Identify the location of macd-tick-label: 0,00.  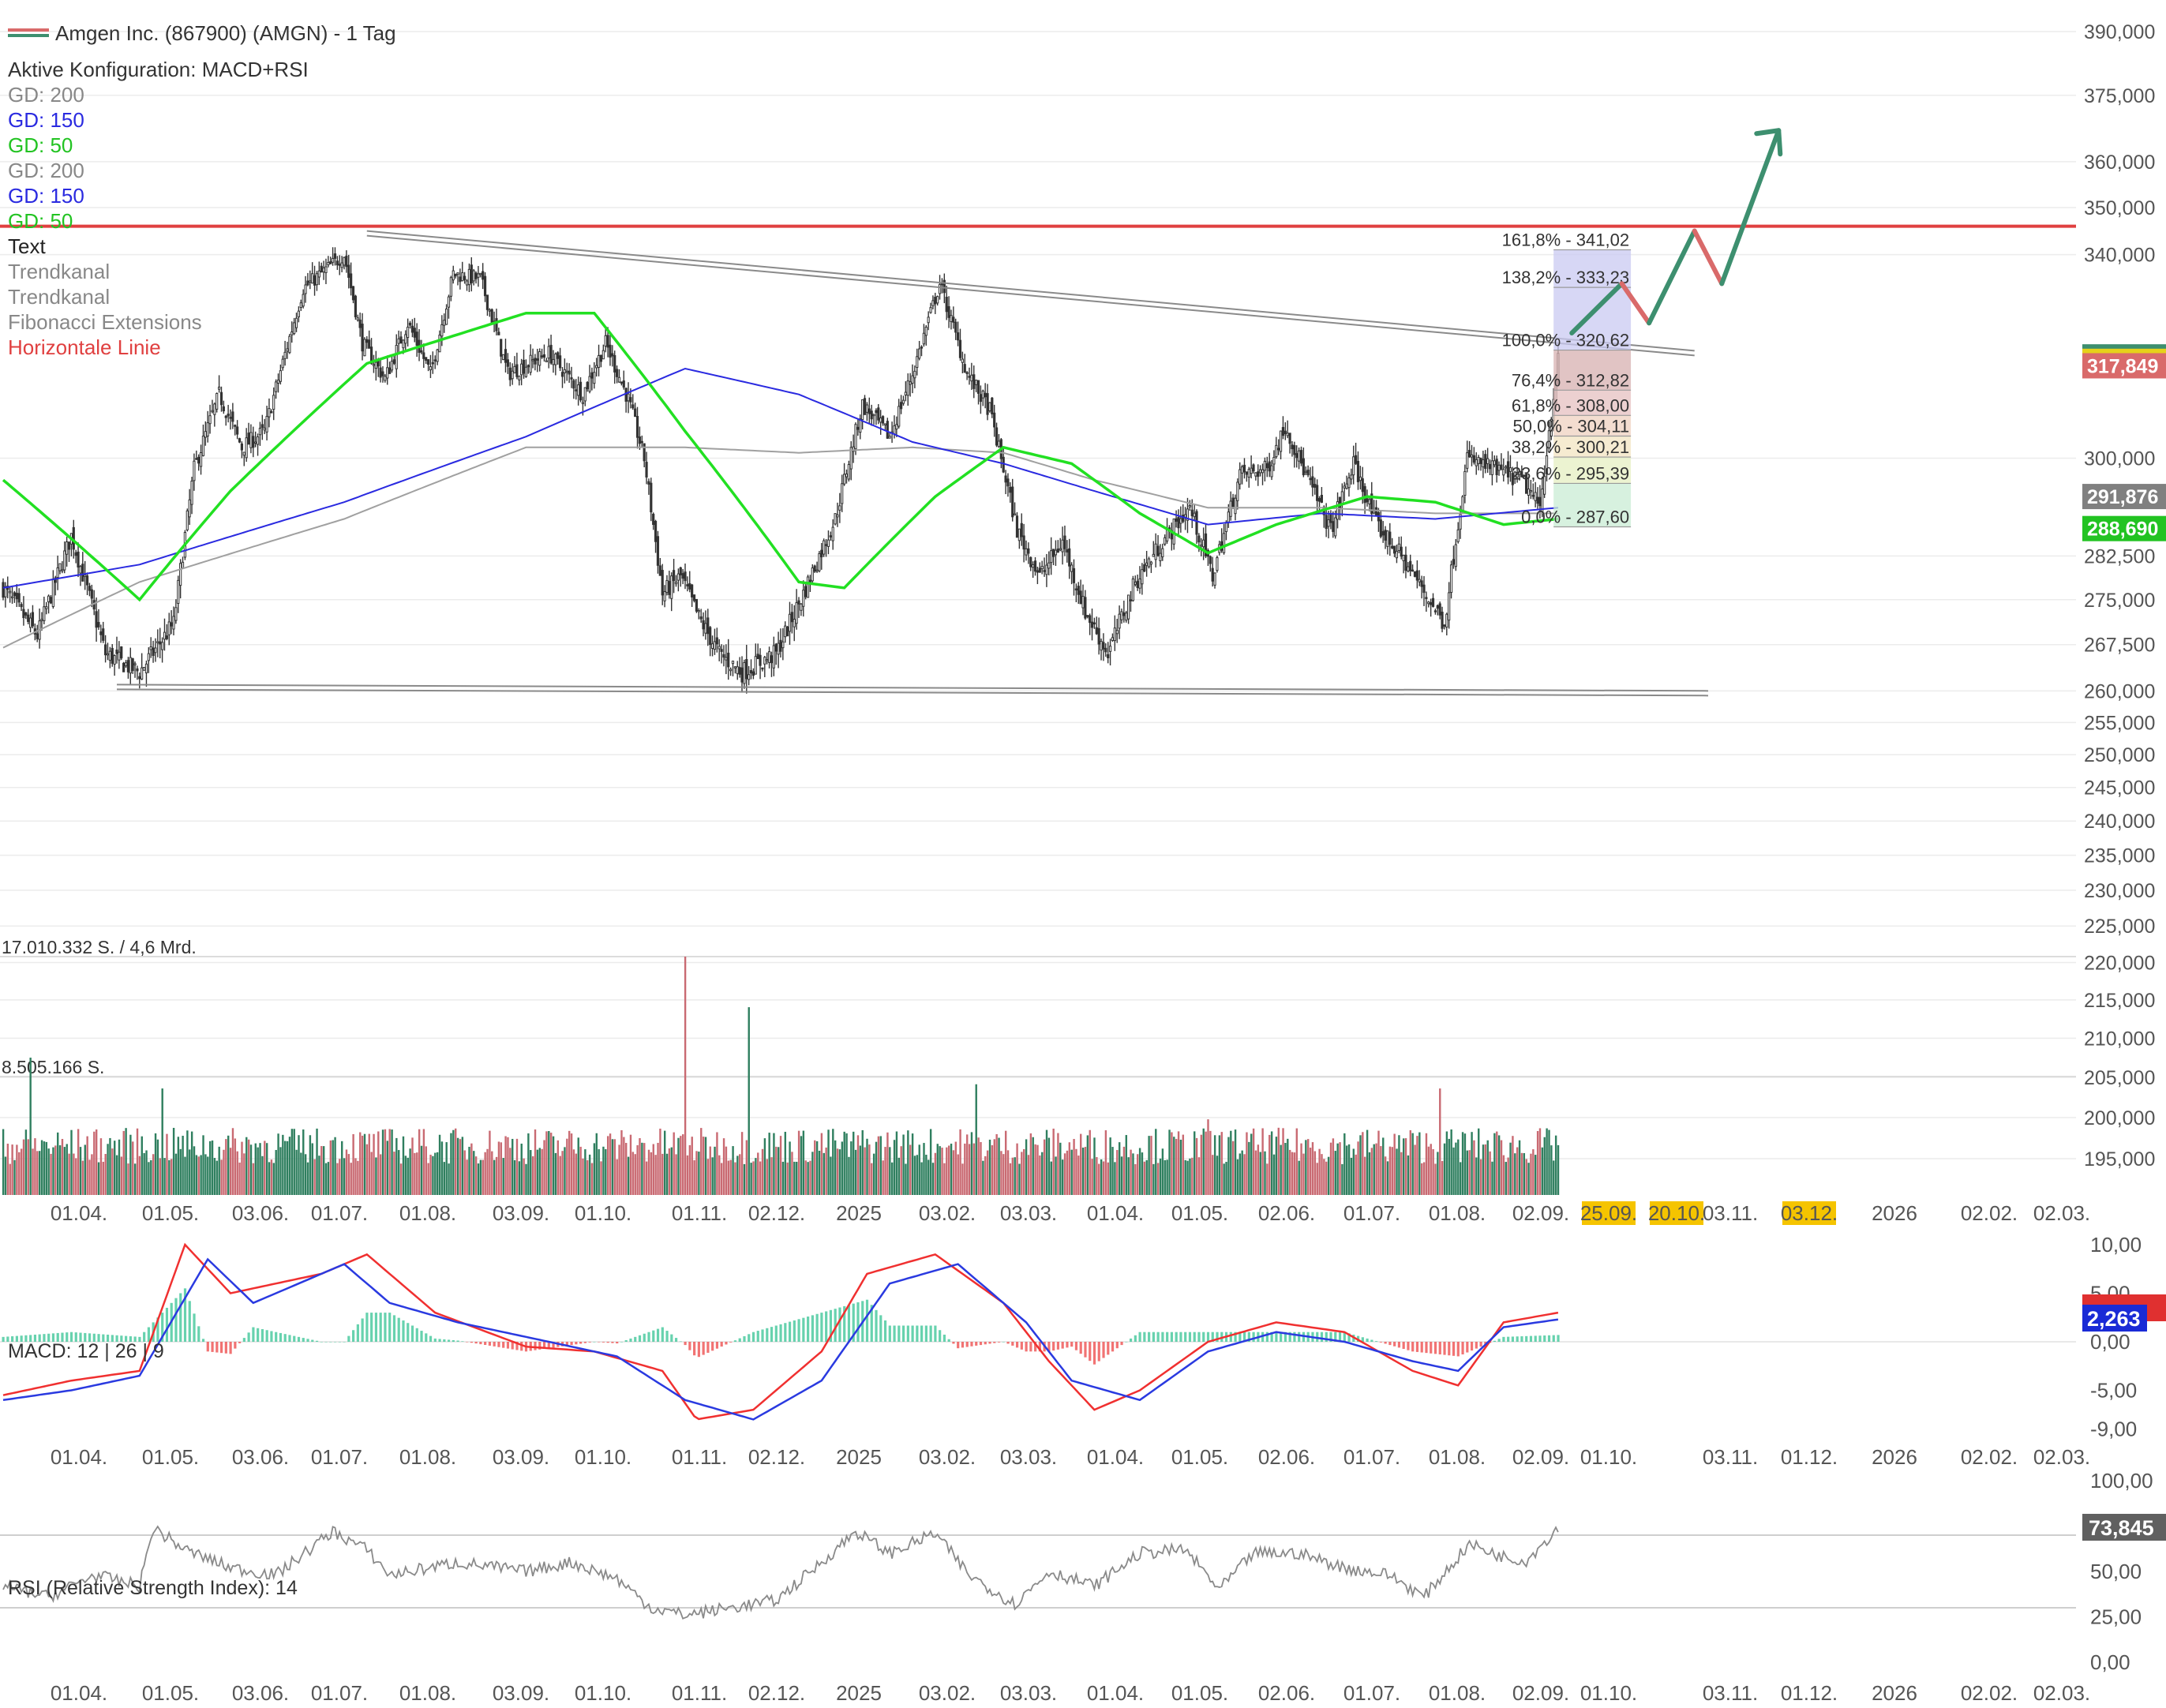
(2110, 1342).